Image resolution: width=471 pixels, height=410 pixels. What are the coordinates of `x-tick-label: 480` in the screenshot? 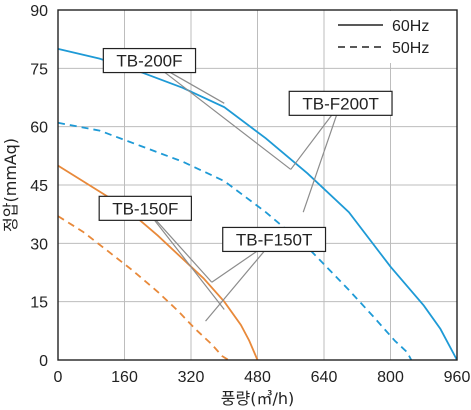 It's located at (257, 377).